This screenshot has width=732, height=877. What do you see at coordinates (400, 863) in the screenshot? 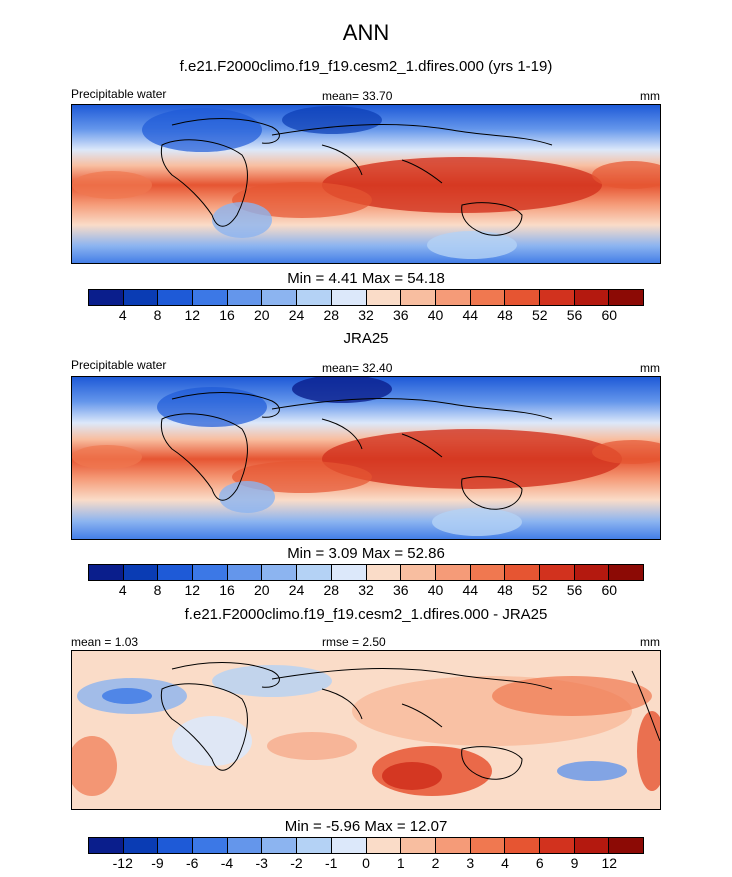
I see `colorbar-tick-label: 1` at bounding box center [400, 863].